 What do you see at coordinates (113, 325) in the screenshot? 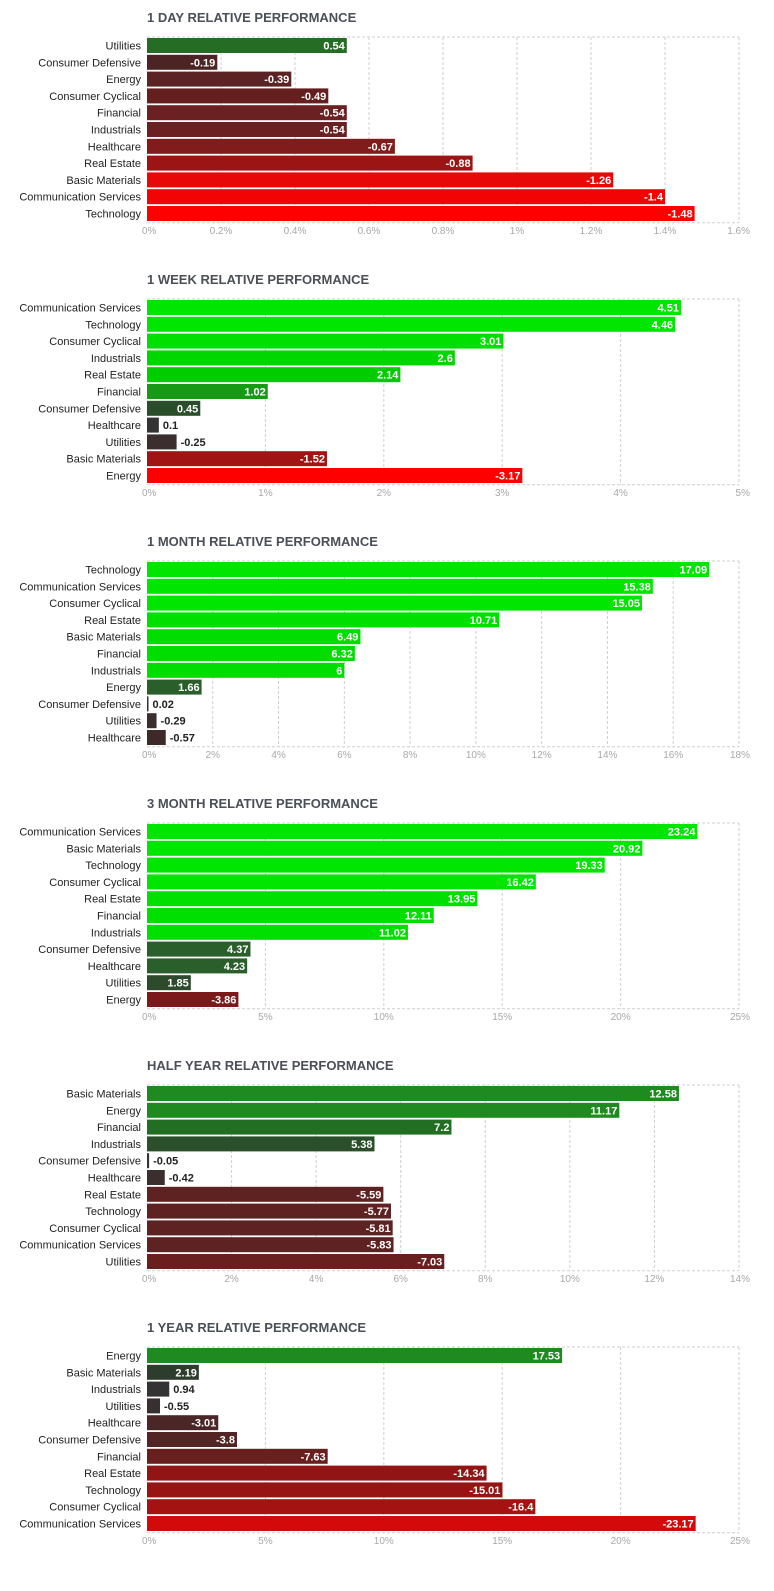
I see `category-label: Technology` at bounding box center [113, 325].